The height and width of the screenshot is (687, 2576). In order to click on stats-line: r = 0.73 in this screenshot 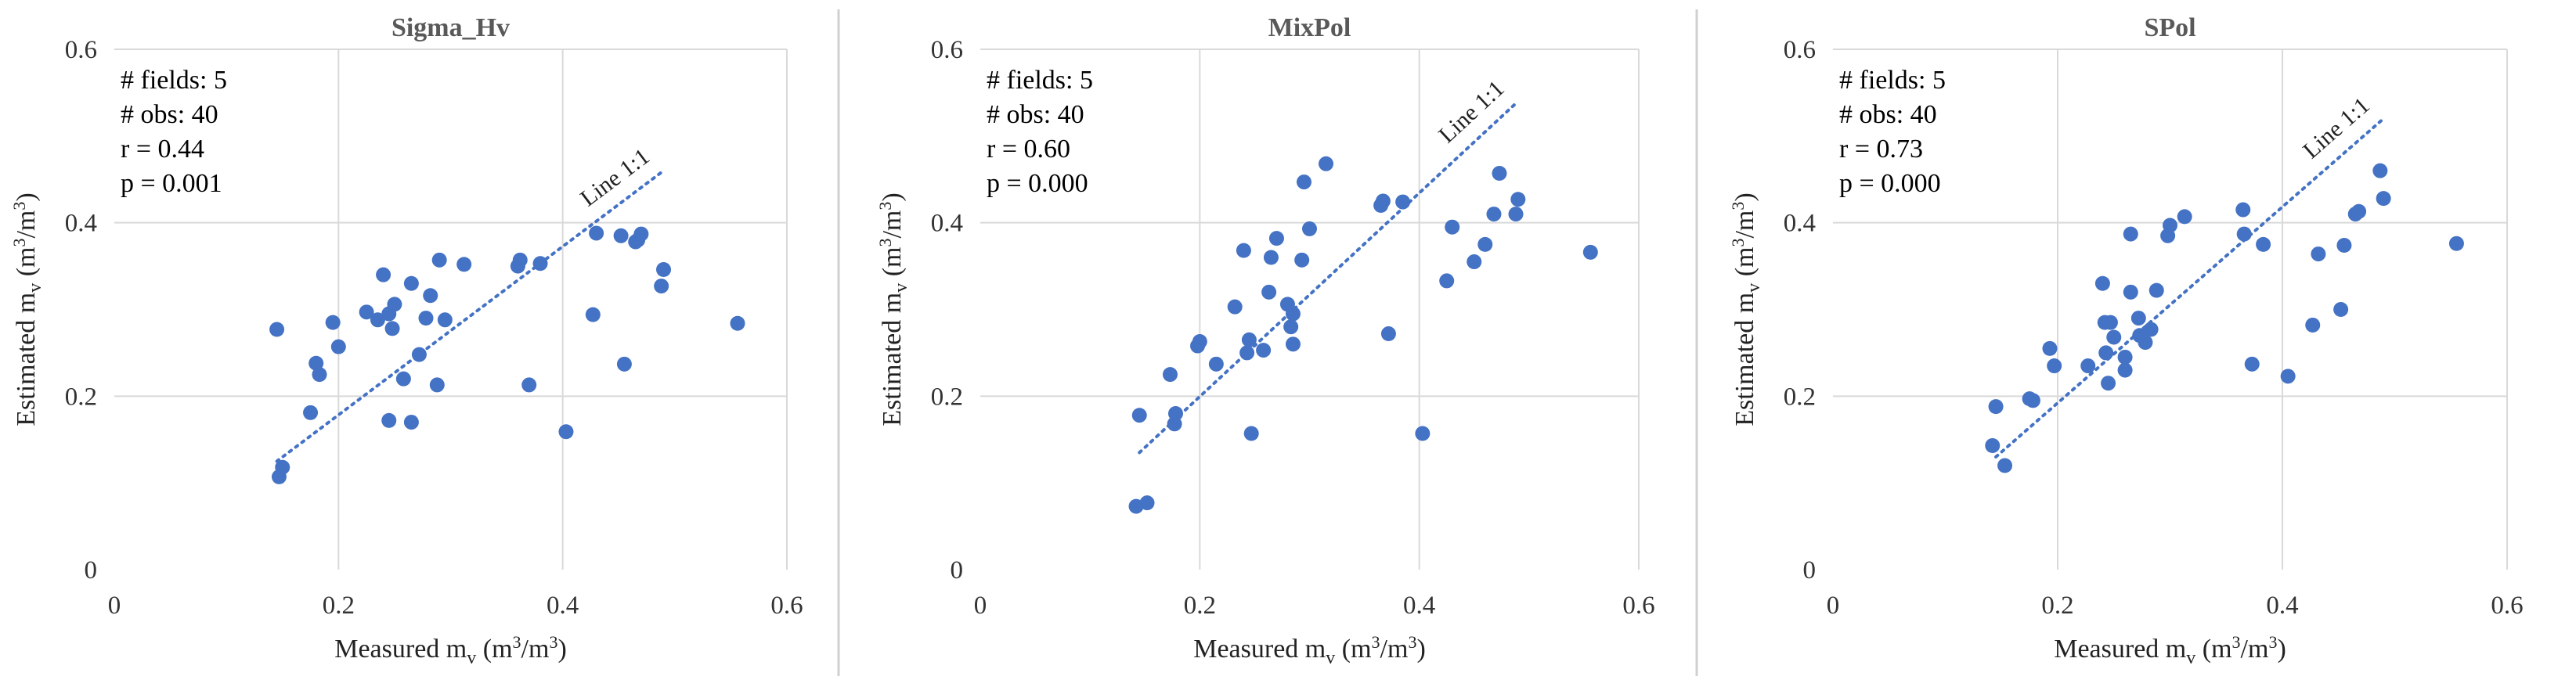, I will do `click(1881, 149)`.